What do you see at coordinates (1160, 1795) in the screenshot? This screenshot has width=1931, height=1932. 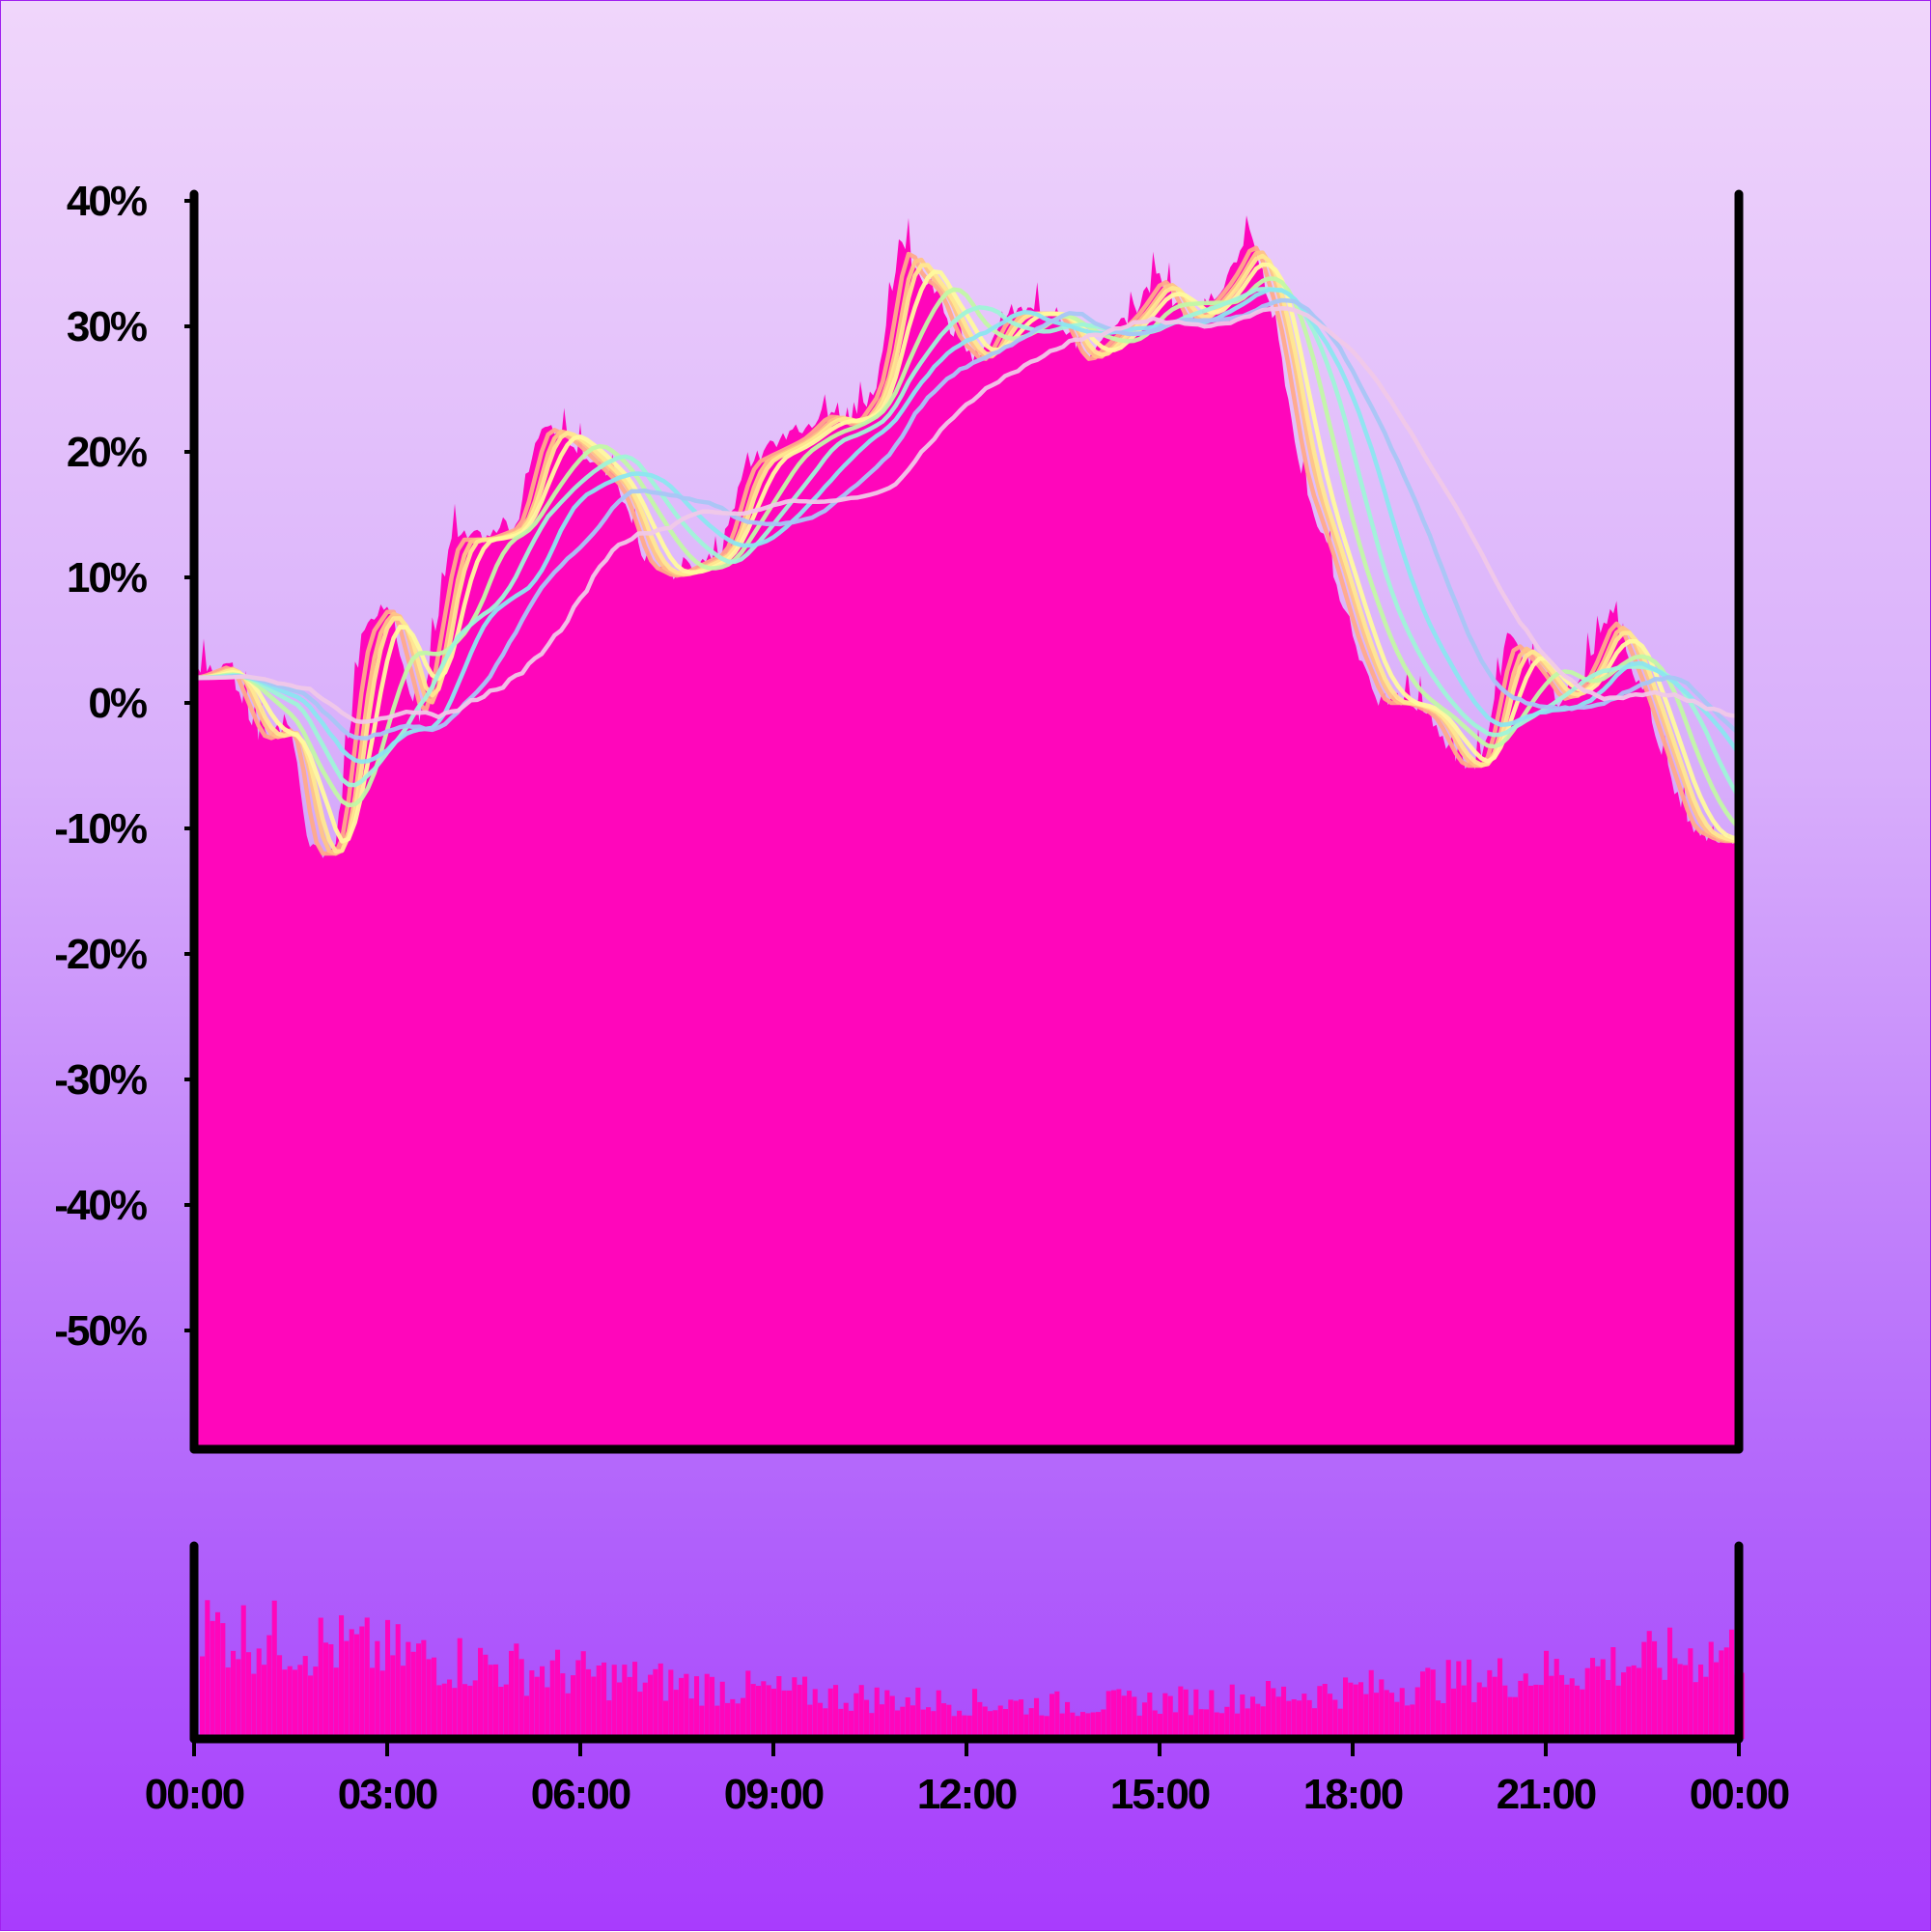 I see `x-tick-label: 15:00` at bounding box center [1160, 1795].